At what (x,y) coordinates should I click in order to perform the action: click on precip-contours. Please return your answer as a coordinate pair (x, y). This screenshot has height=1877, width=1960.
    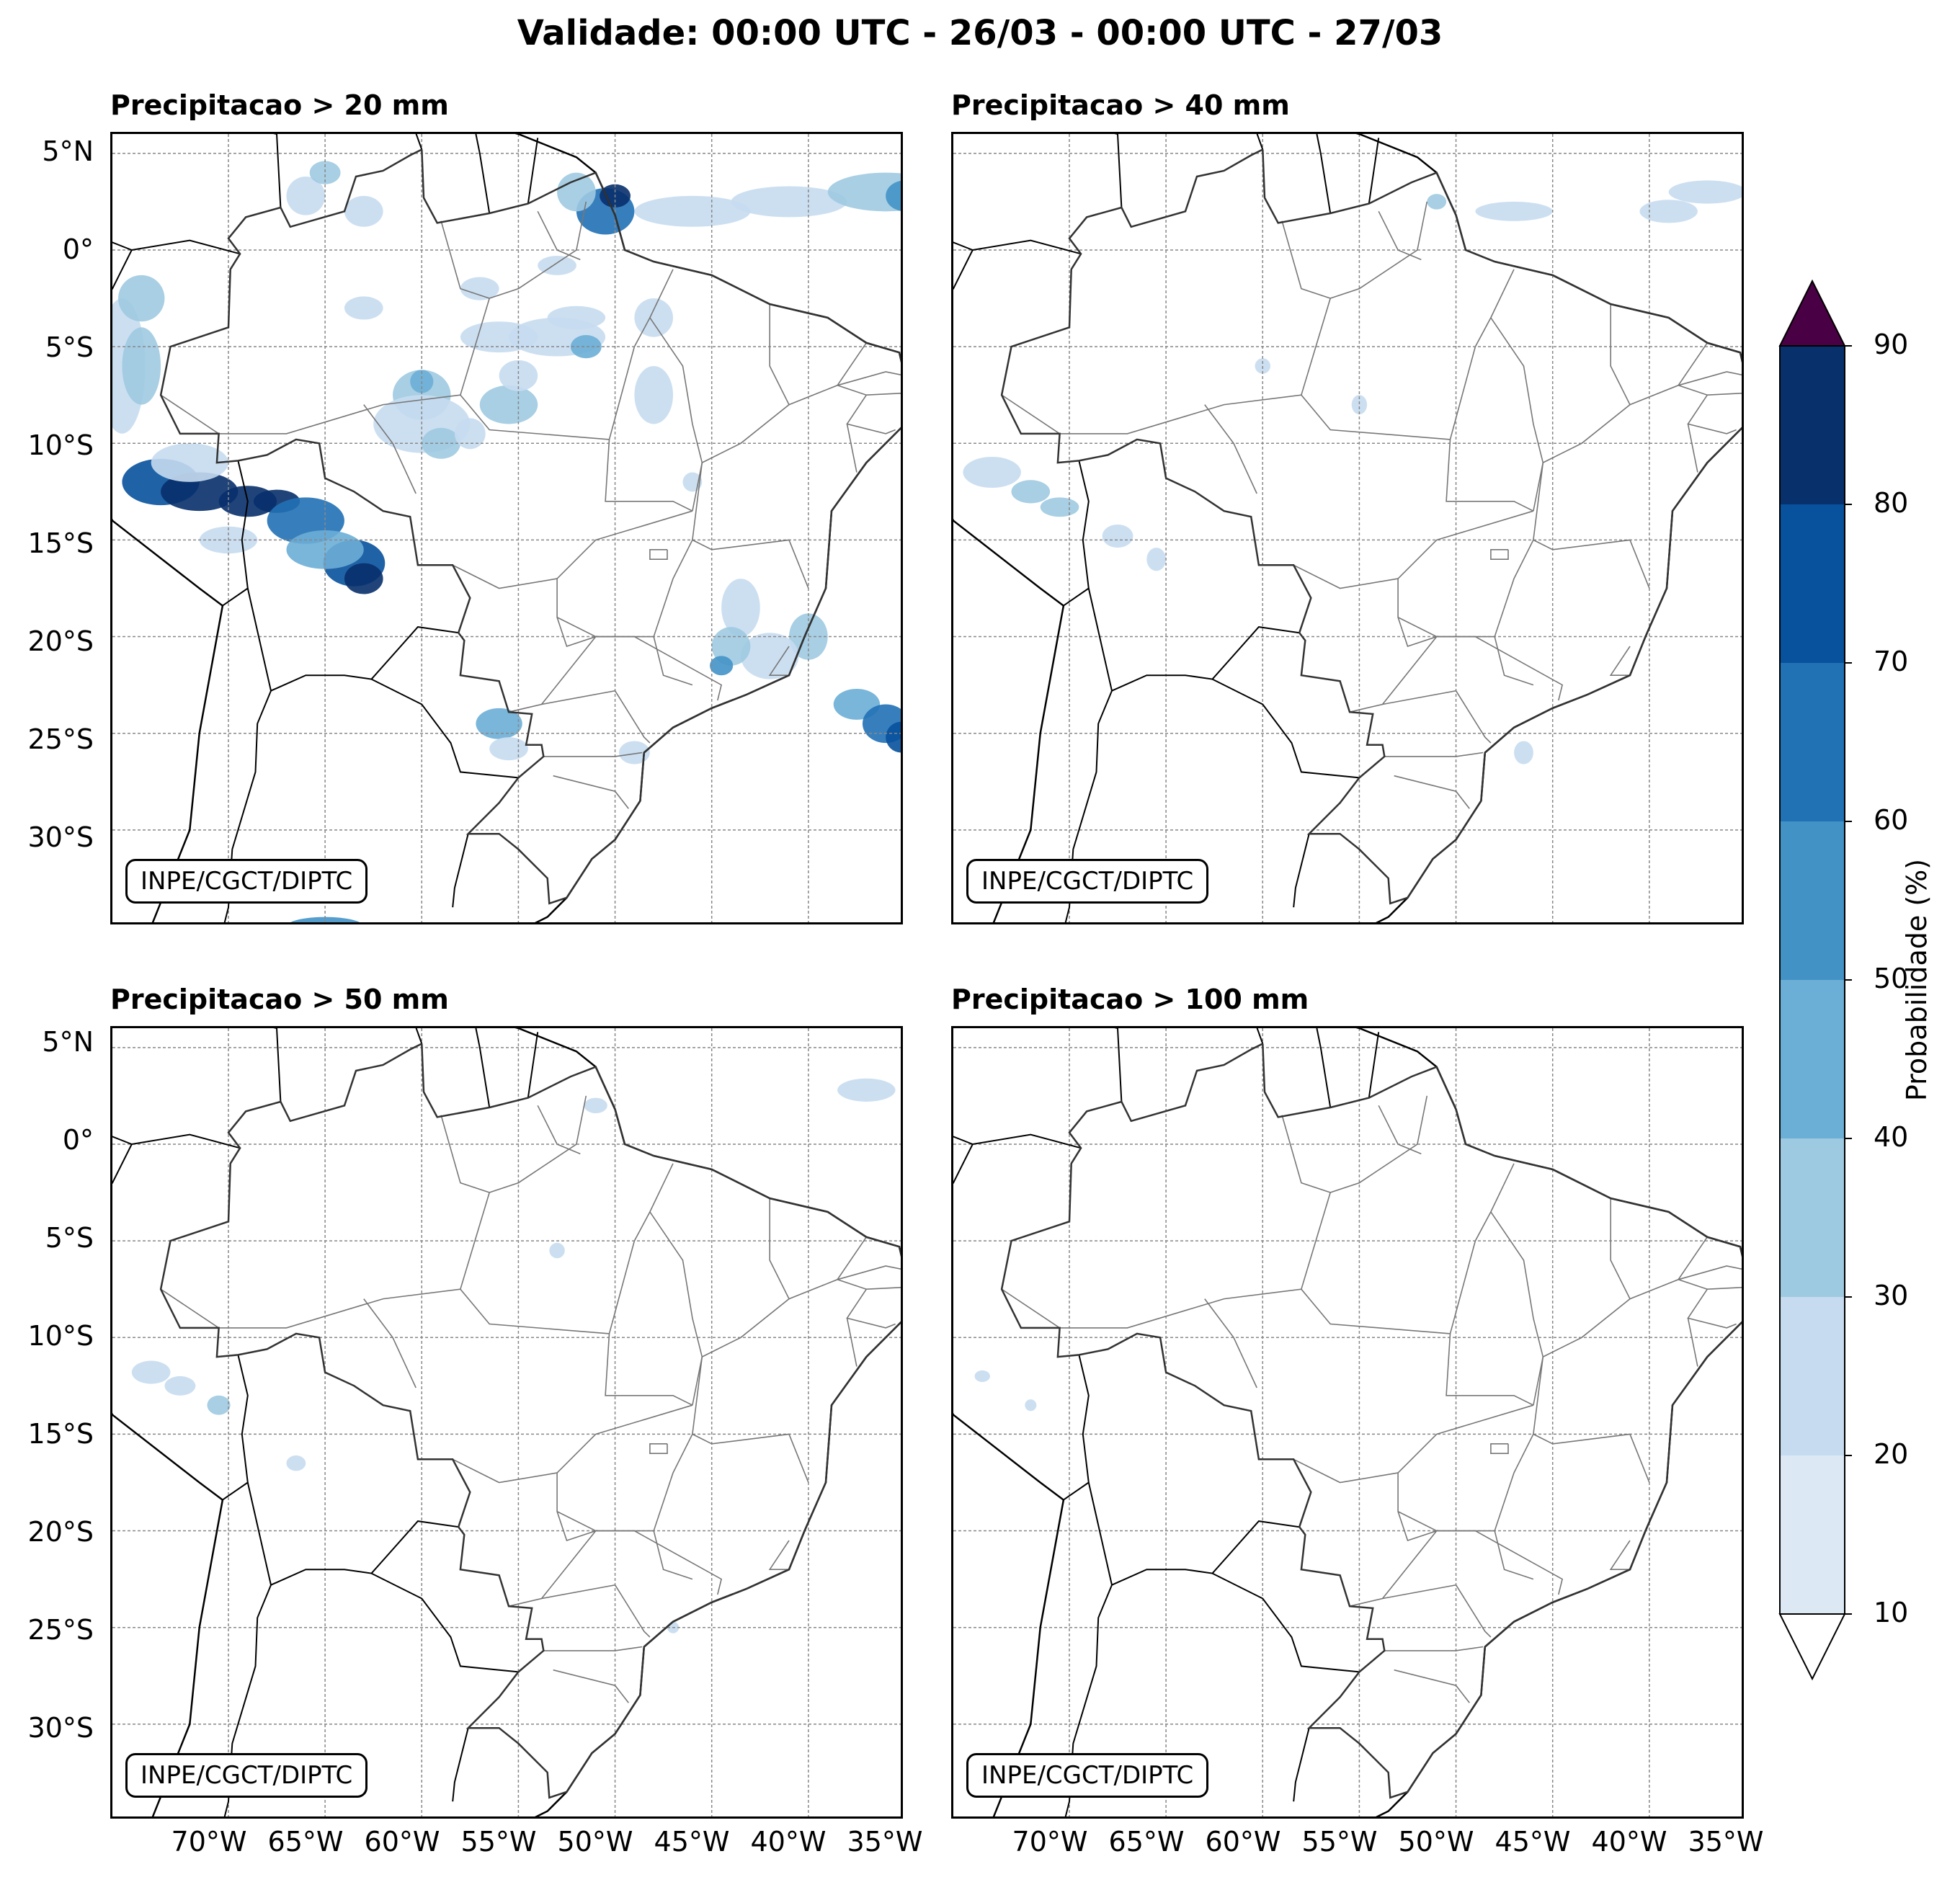
    Looking at the image, I should click on (1352, 472).